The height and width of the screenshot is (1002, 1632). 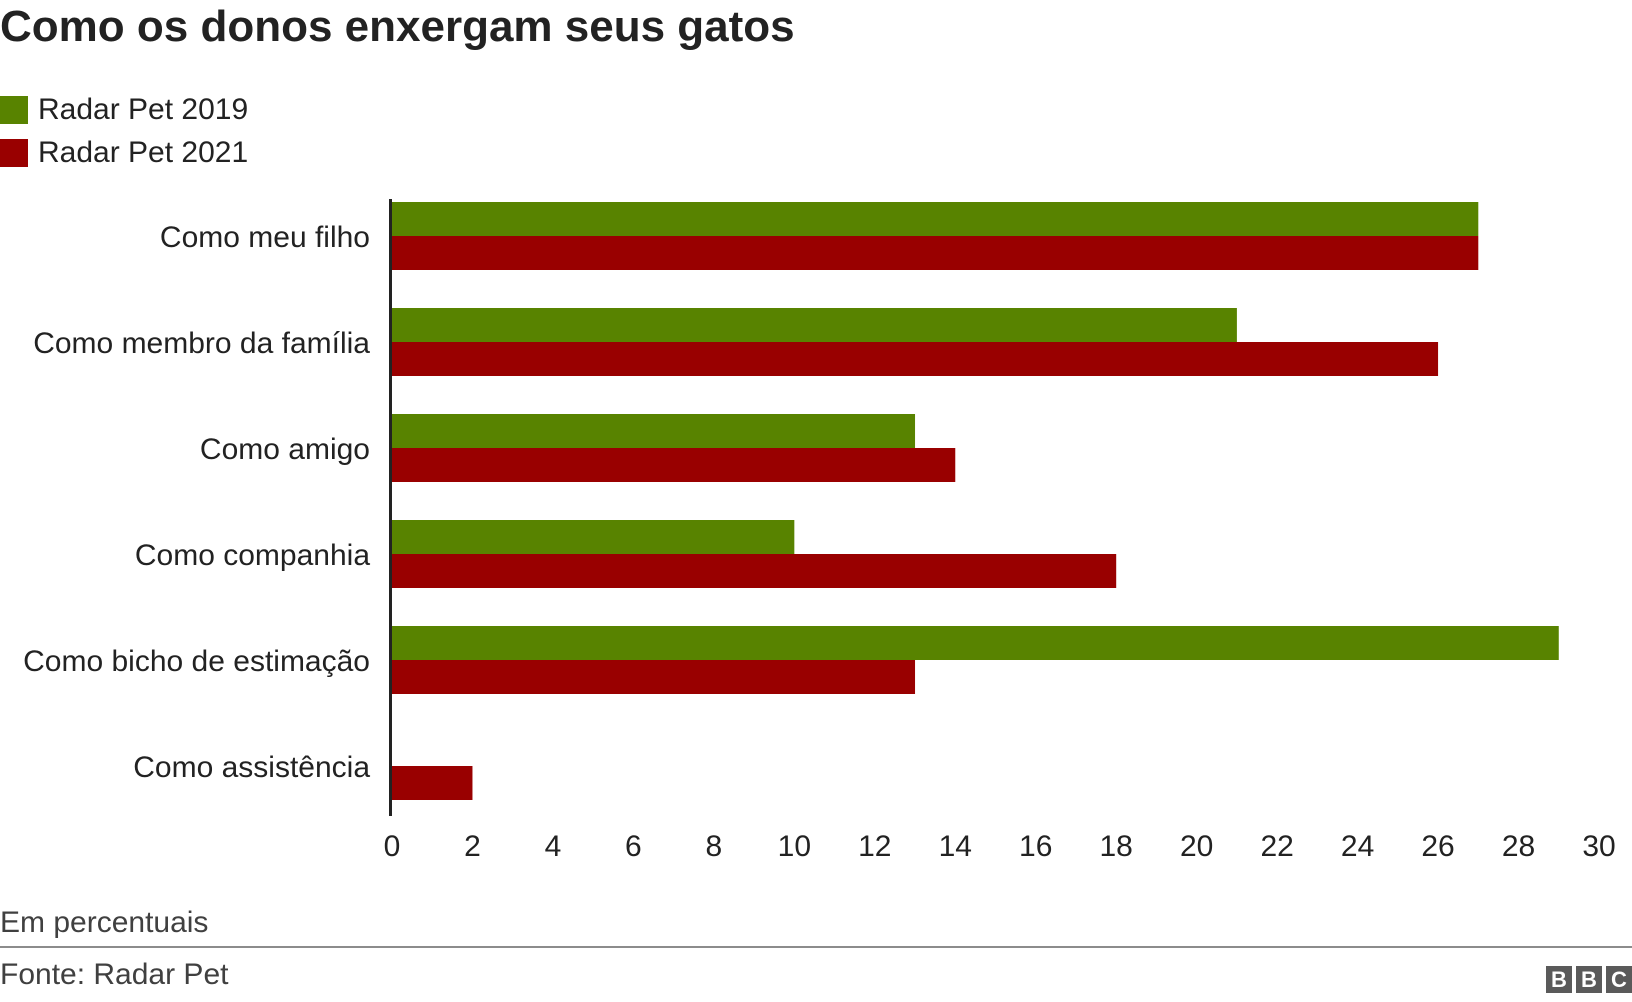 I want to click on x-tick-label: 12, so click(x=874, y=846).